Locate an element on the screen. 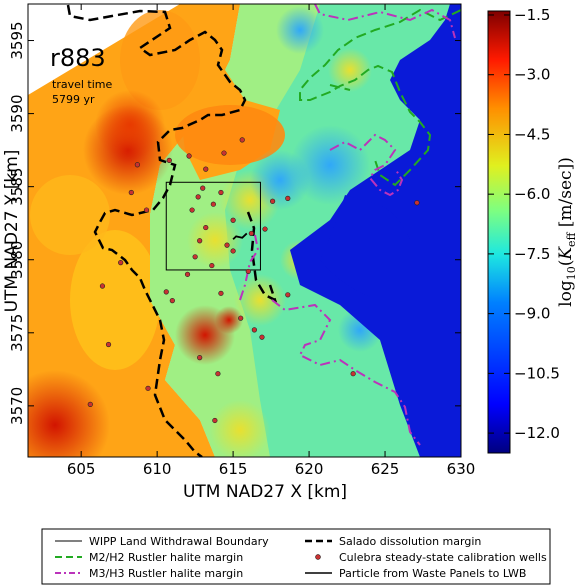 This screenshot has height=586, width=578. colorbar-tick-label: −3.0 is located at coordinates (532, 75).